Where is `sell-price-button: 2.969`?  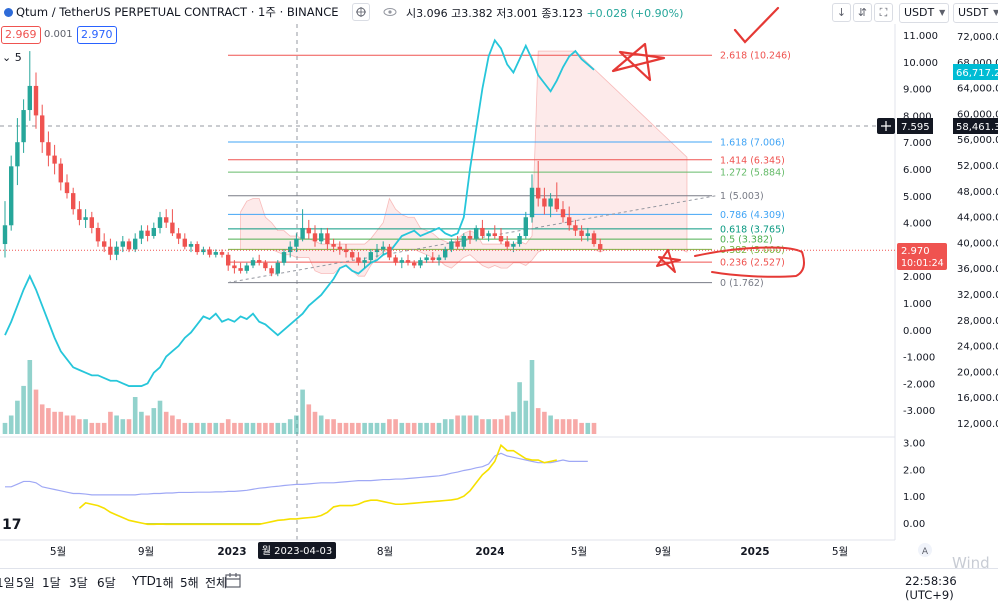 sell-price-button: 2.969 is located at coordinates (21, 35).